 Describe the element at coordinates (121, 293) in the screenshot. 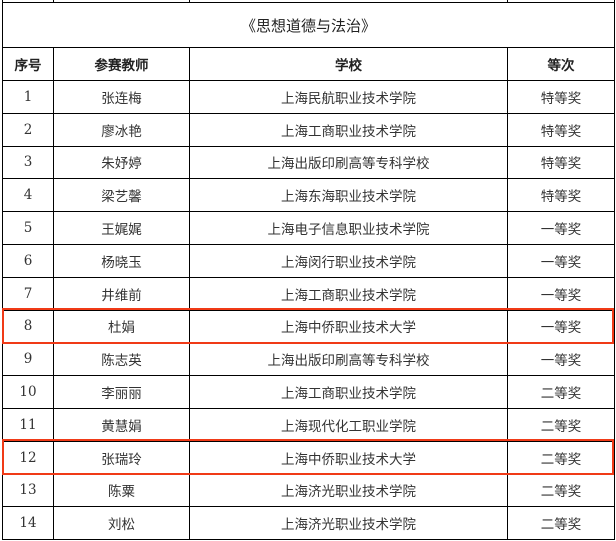

I see `cell-teacher: 井维前` at that location.